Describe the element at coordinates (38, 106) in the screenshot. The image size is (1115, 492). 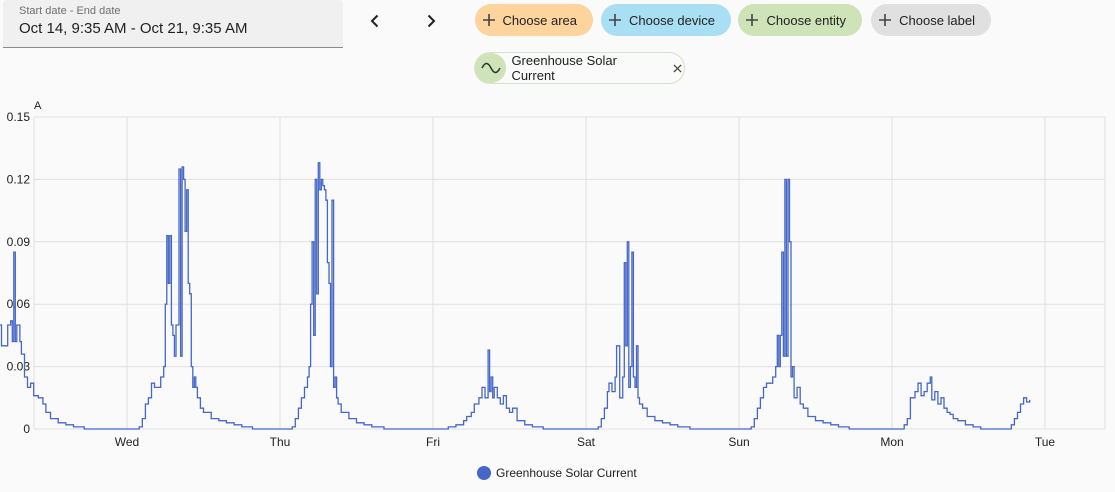
I see `y-axis-unit: A` at that location.